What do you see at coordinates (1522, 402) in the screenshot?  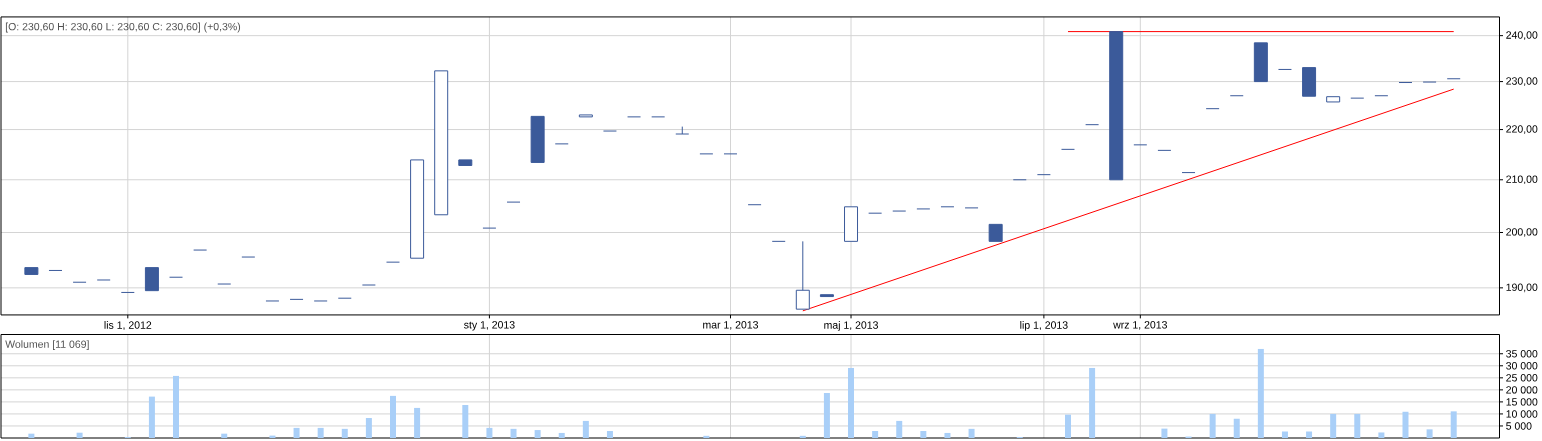 I see `y-tick-label: 15 000` at bounding box center [1522, 402].